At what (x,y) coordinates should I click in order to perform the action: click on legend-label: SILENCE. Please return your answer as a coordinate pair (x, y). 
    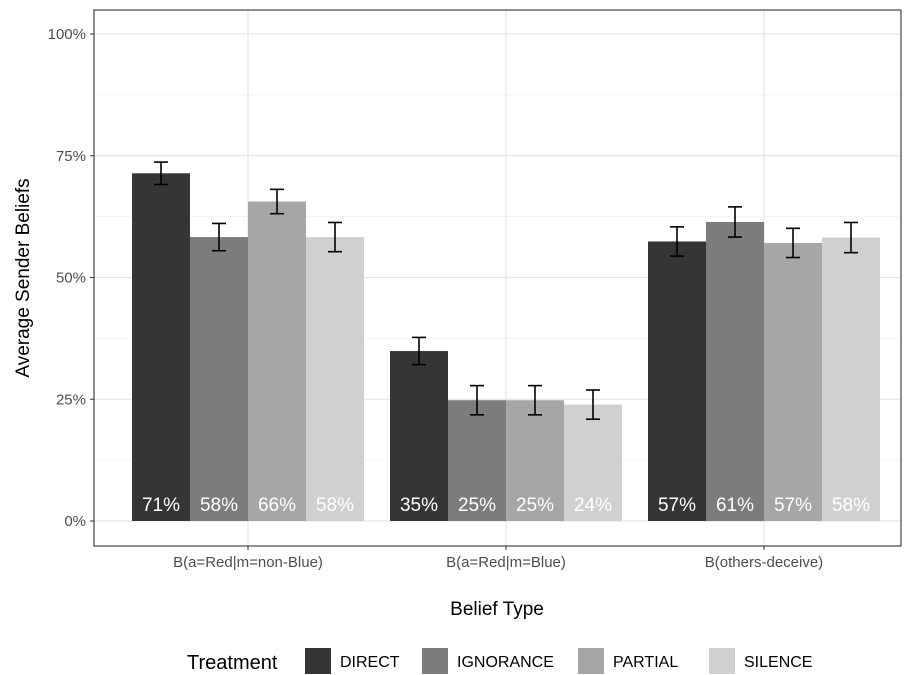
    Looking at the image, I should click on (778, 662).